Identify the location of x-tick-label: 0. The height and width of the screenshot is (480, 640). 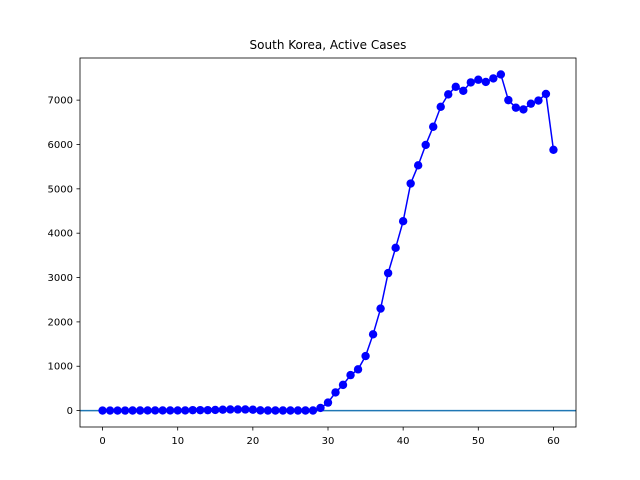
(102, 441).